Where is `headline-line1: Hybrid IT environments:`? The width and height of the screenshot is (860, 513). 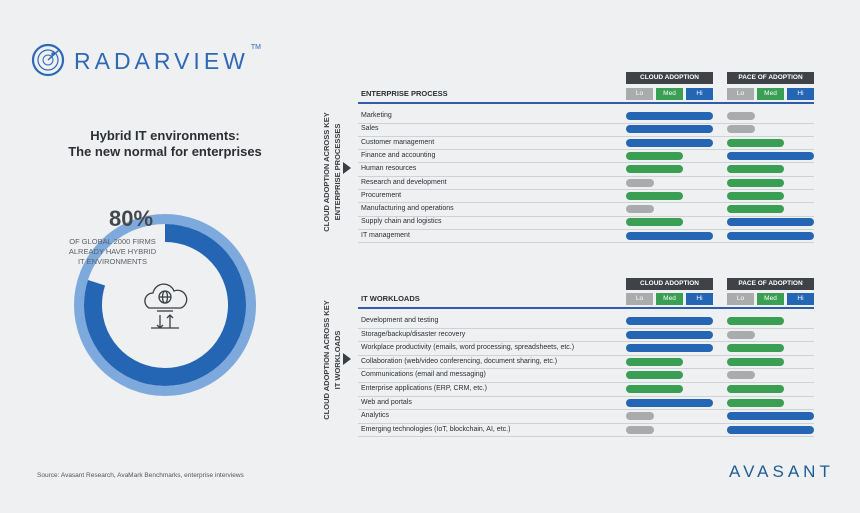 headline-line1: Hybrid IT environments: is located at coordinates (165, 135).